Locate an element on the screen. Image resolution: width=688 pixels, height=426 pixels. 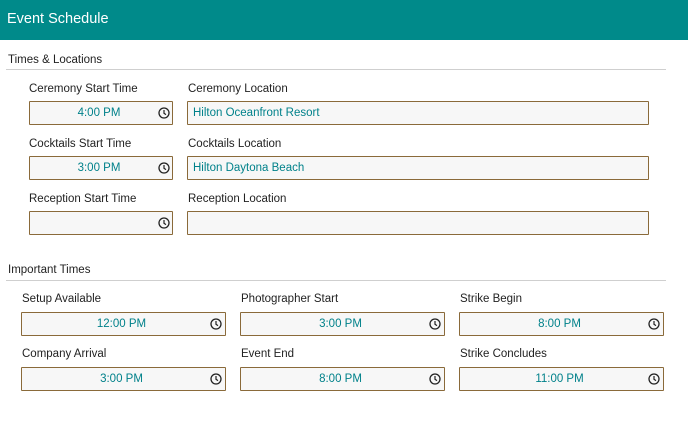
reception-location-label: Reception Location is located at coordinates (237, 199).